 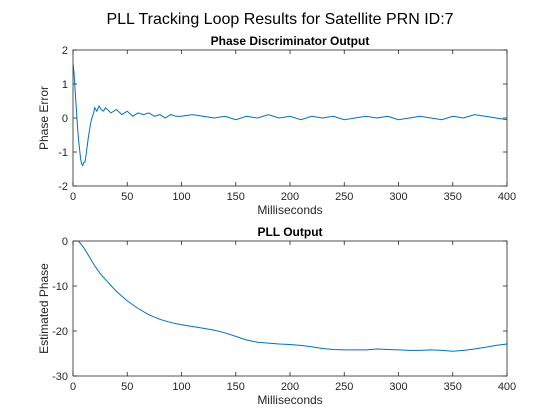 I want to click on y-tick-label: -30, so click(x=60, y=377).